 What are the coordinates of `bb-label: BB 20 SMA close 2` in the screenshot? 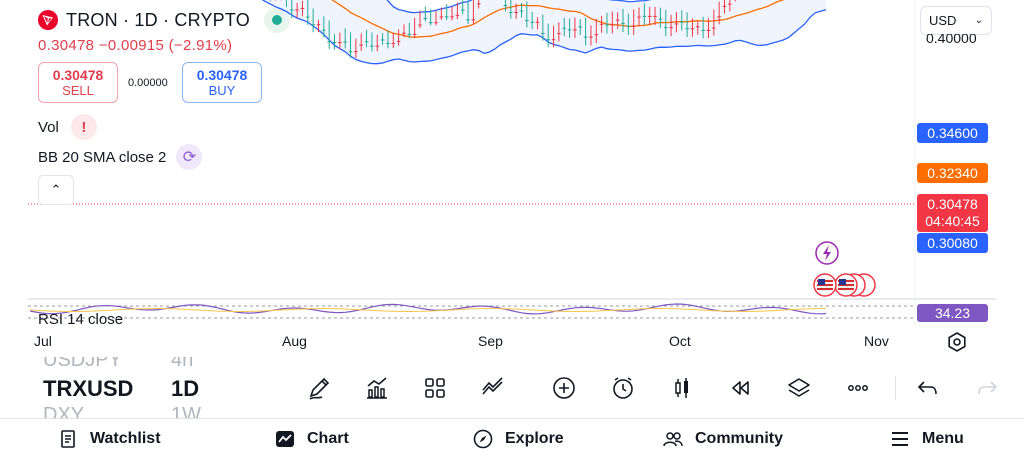 It's located at (102, 157).